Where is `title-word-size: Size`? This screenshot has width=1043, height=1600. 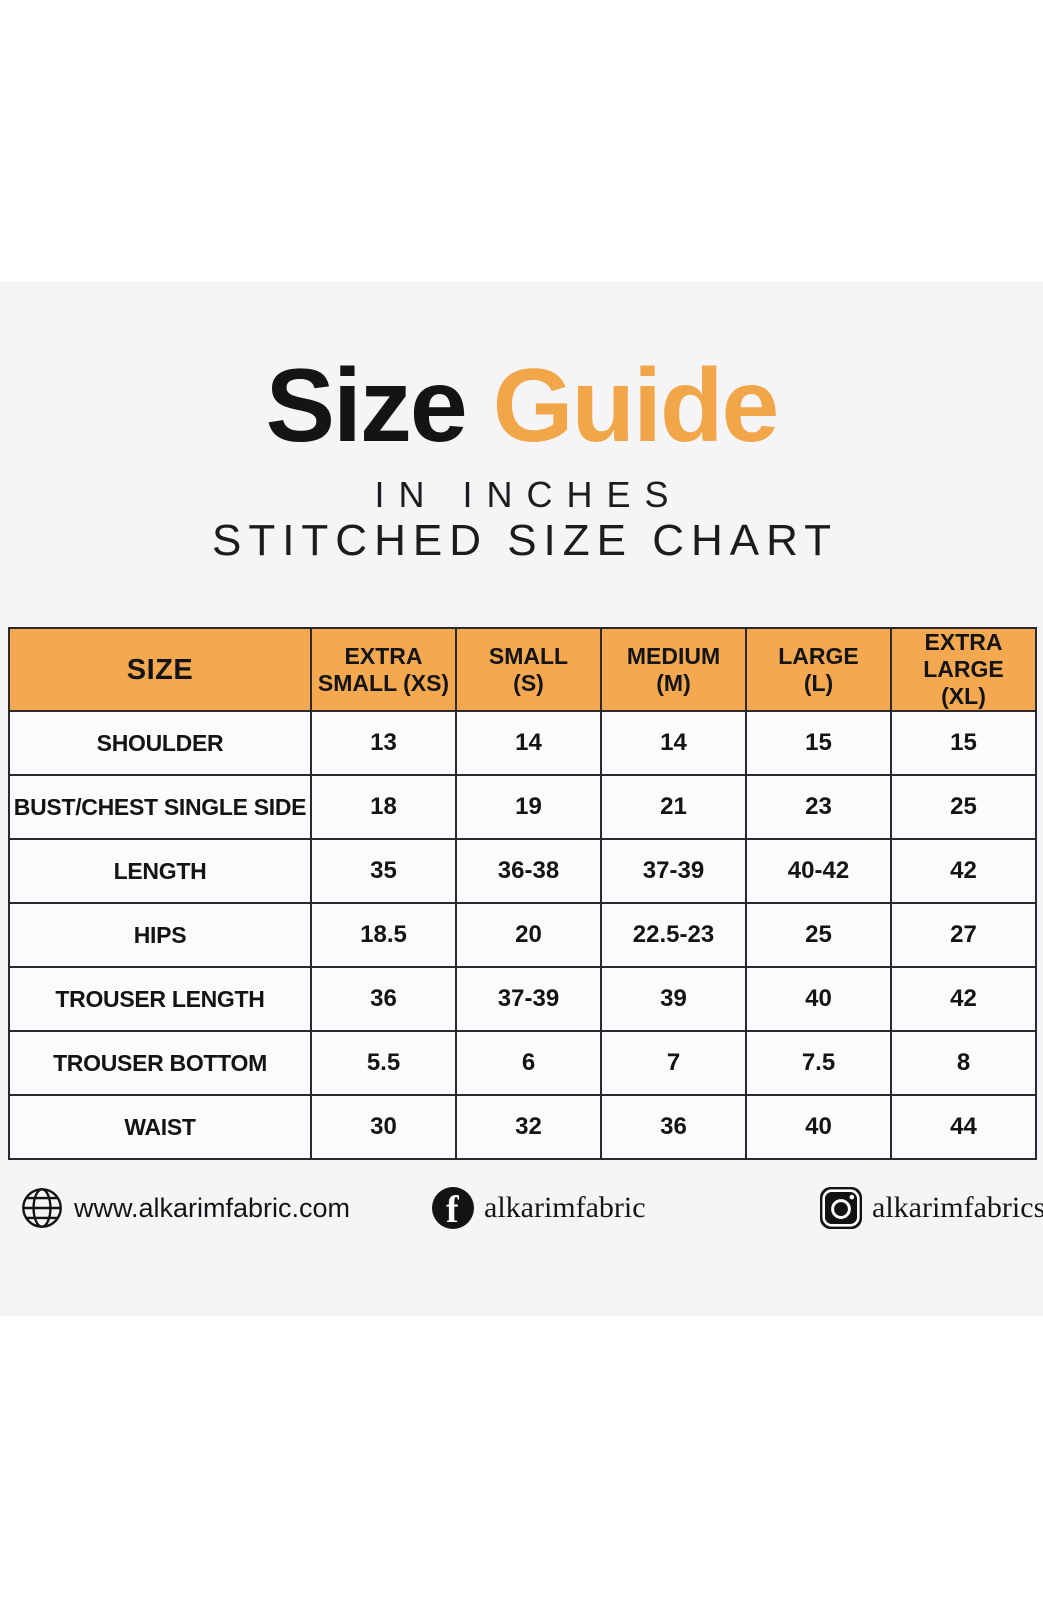 title-word-size: Size is located at coordinates (366, 406).